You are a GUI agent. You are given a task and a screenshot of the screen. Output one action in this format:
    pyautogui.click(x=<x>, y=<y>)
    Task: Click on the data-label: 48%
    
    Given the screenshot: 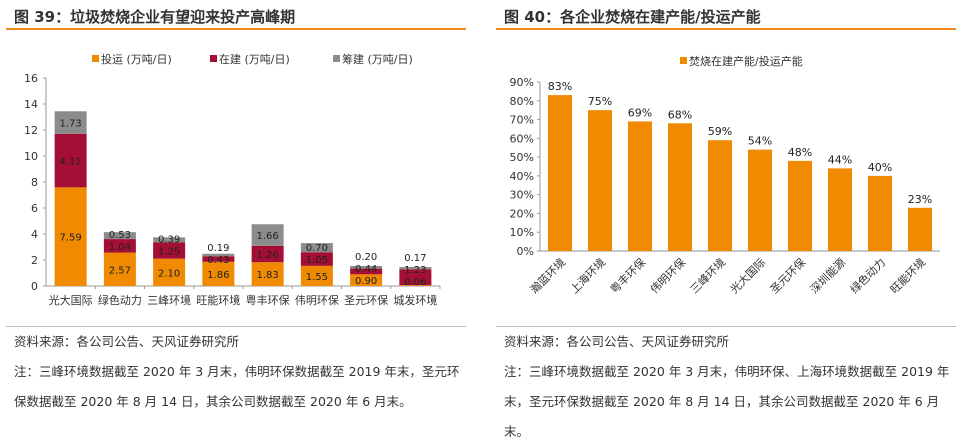 What is the action you would take?
    pyautogui.click(x=800, y=152)
    